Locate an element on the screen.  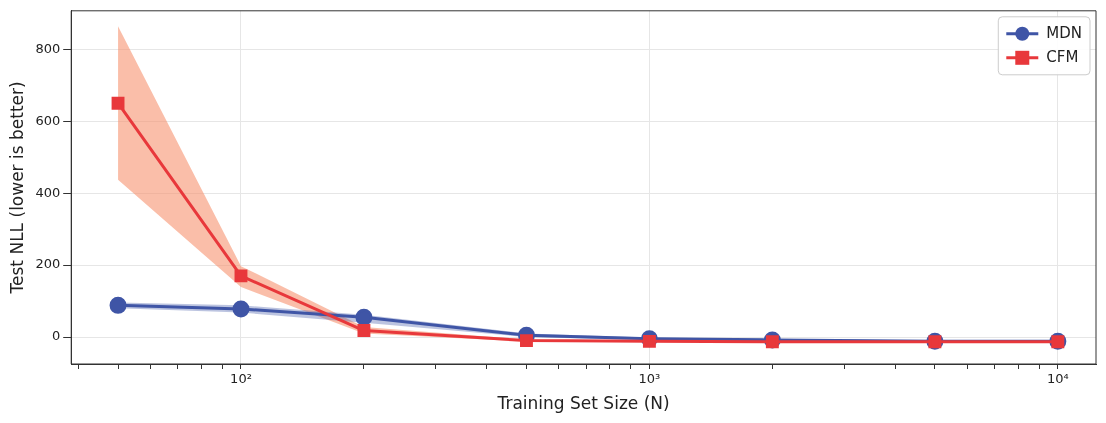
x-axis-title: Training Set Size (N) is located at coordinates (583, 403).